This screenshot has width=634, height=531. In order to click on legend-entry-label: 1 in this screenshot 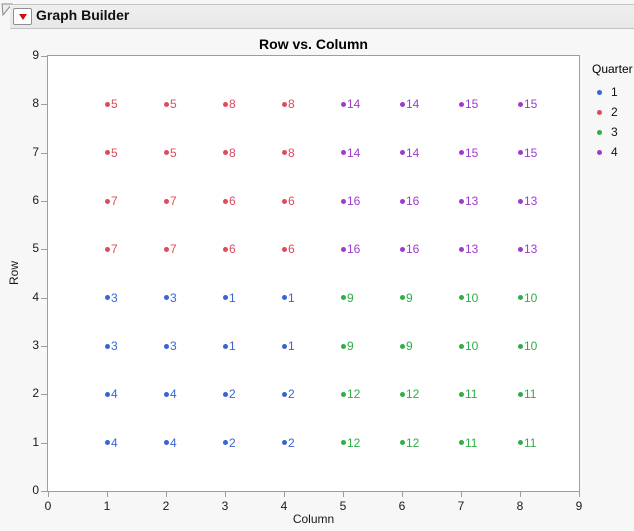, I will do `click(614, 92)`.